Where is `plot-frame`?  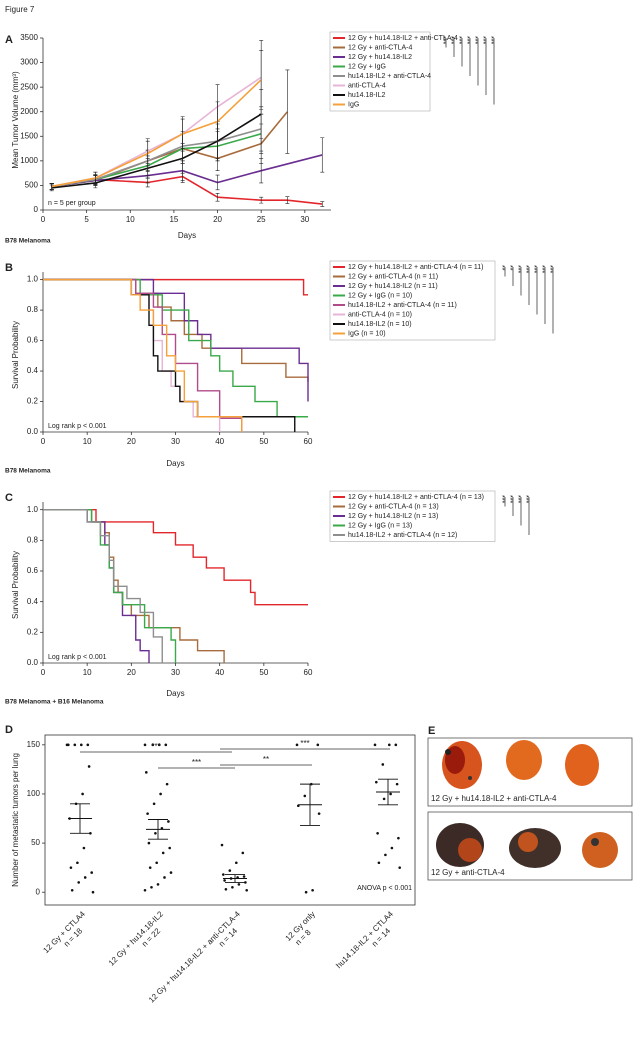 plot-frame is located at coordinates (230, 820).